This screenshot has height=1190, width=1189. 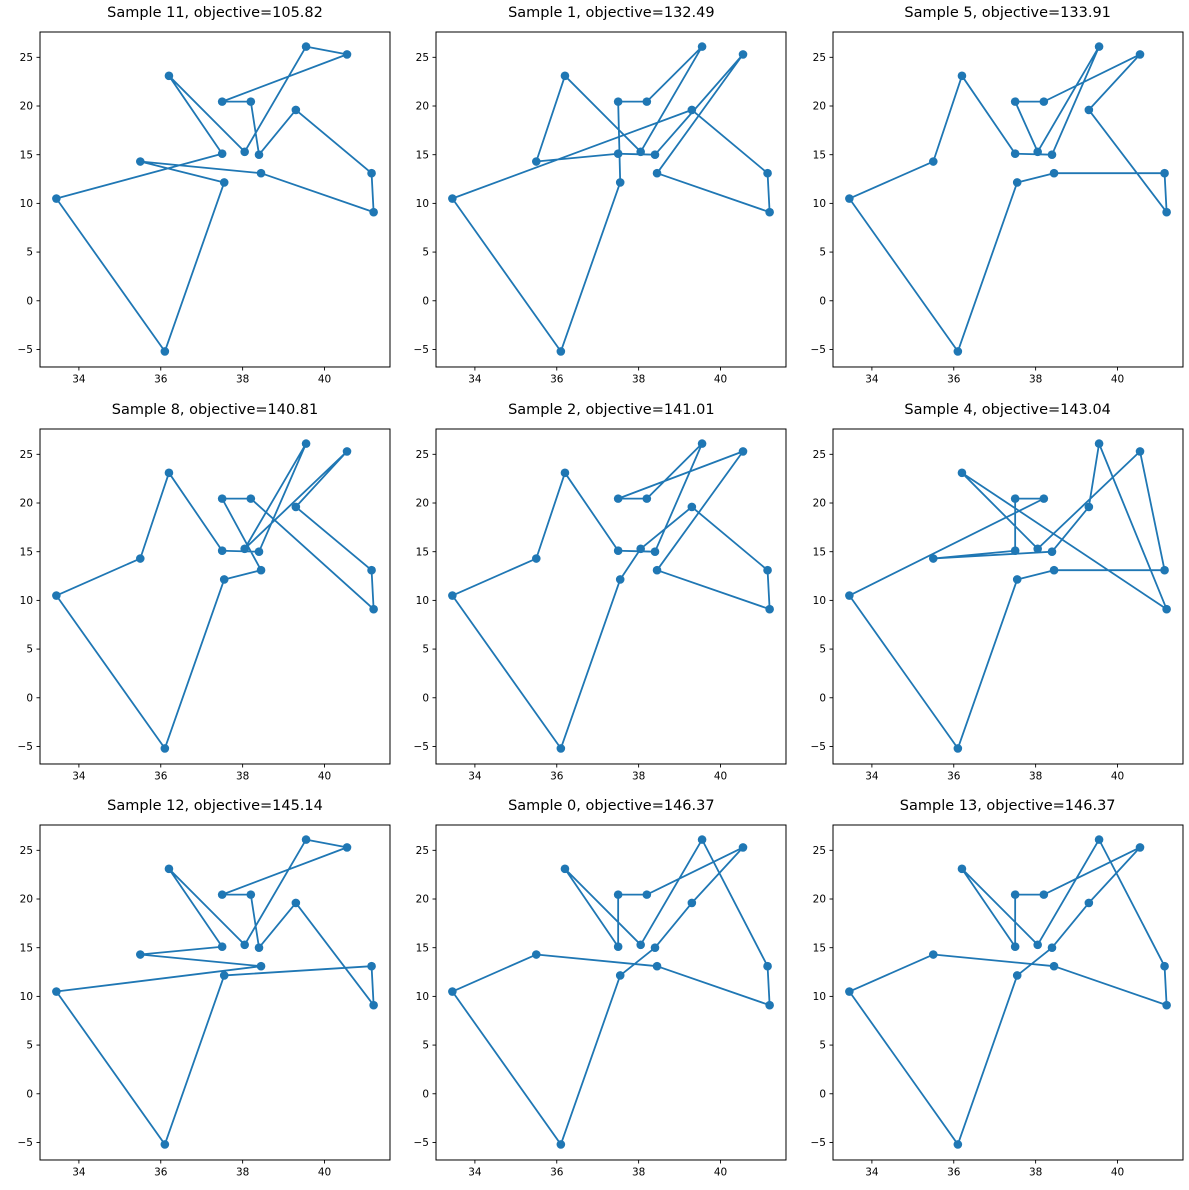 What do you see at coordinates (79, 379) in the screenshot?
I see `x-tick-label: 34` at bounding box center [79, 379].